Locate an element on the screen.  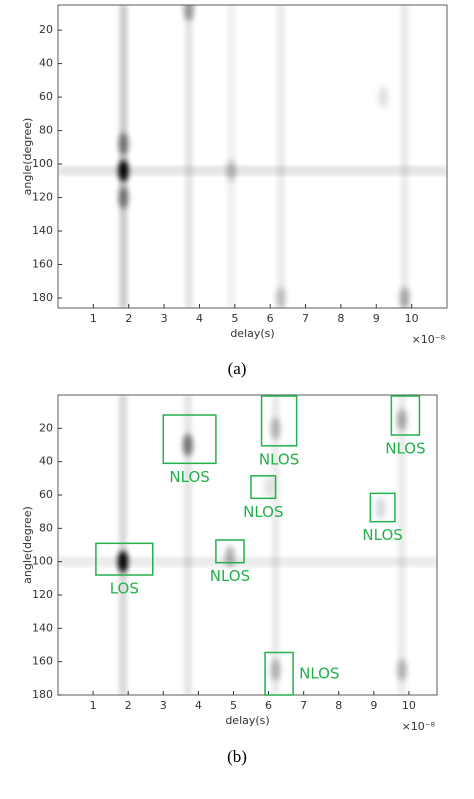
caption: (a) is located at coordinates (237, 368).